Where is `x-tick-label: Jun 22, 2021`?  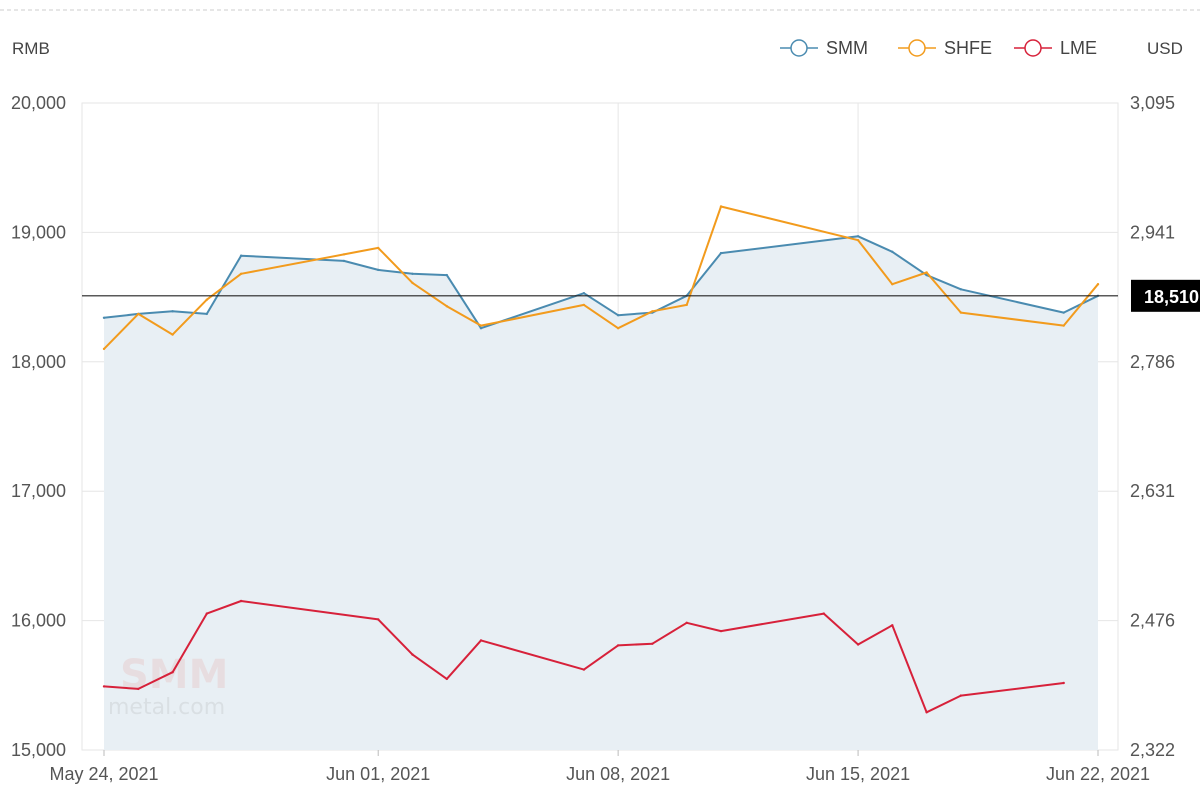
x-tick-label: Jun 22, 2021 is located at coordinates (1098, 774).